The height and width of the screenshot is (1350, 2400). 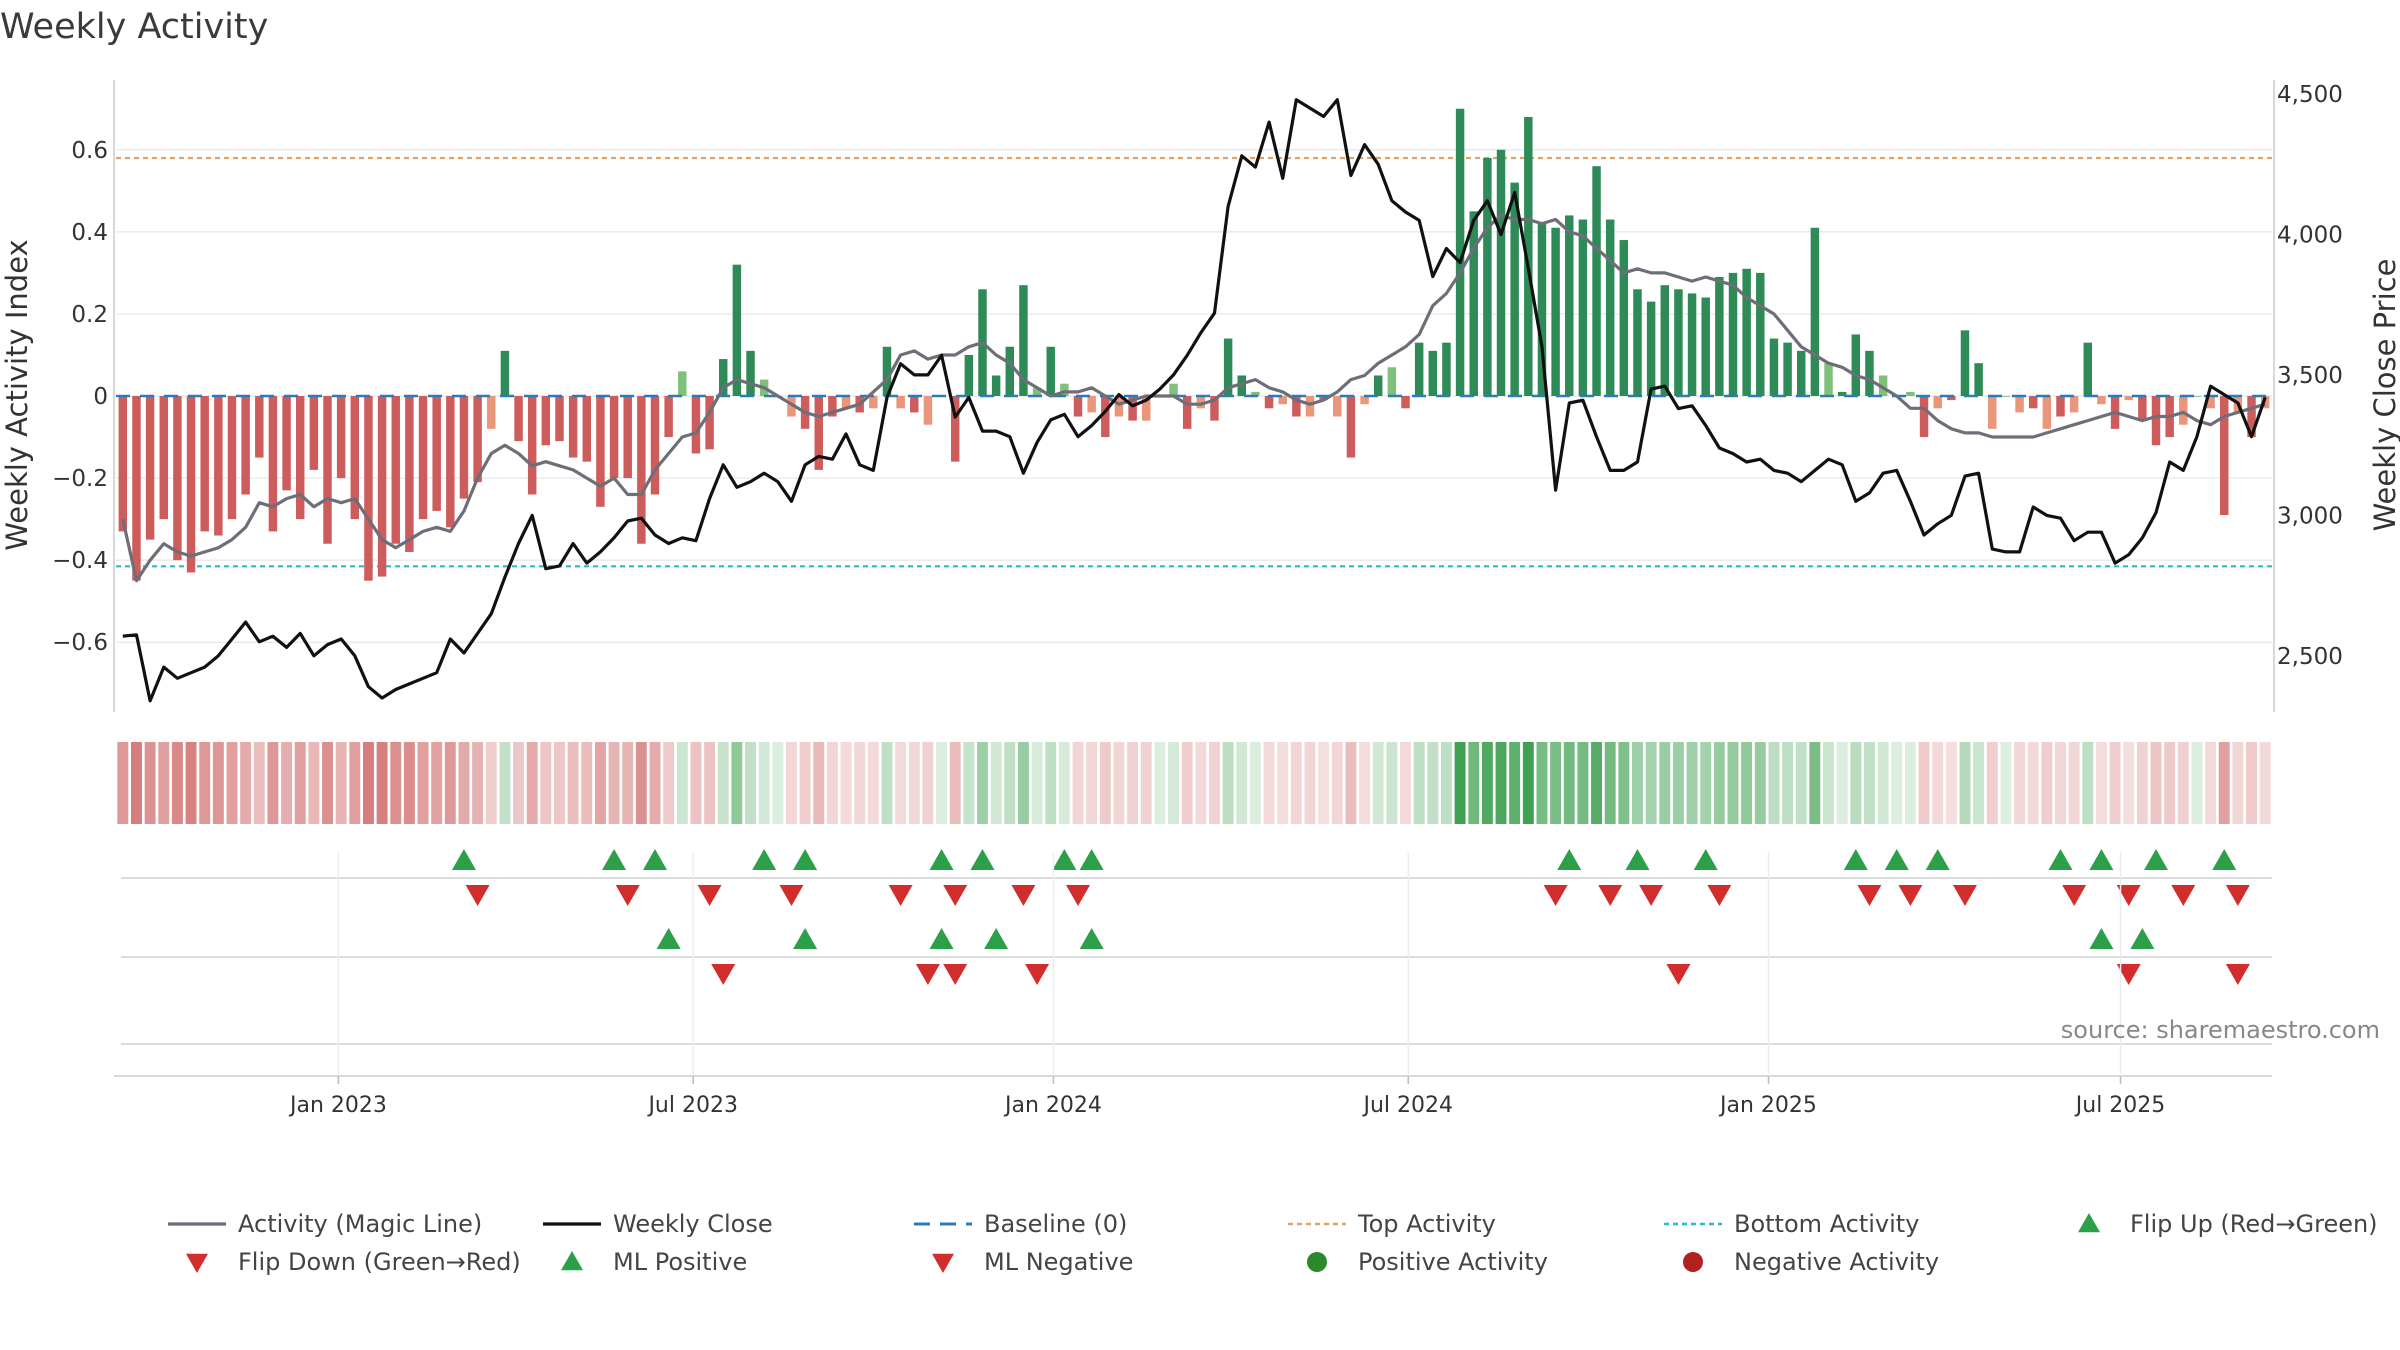 What do you see at coordinates (80, 479) in the screenshot?
I see `y-tick-label: −0.2` at bounding box center [80, 479].